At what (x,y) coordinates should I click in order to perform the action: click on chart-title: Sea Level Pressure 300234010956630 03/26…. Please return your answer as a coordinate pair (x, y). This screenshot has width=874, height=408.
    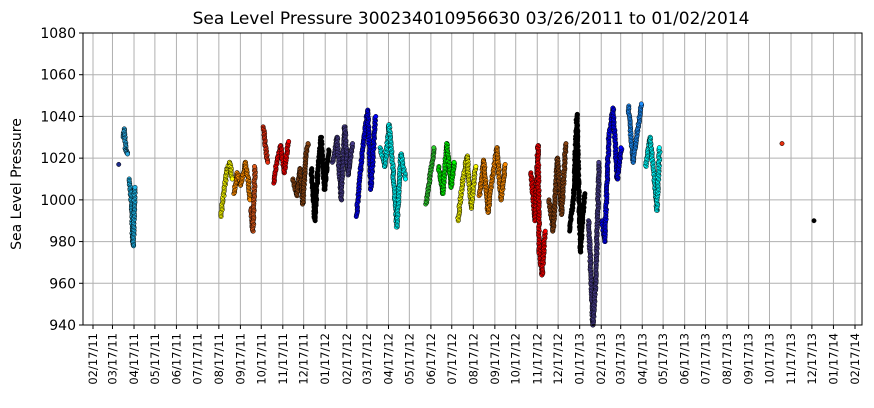
    Looking at the image, I should click on (471, 19).